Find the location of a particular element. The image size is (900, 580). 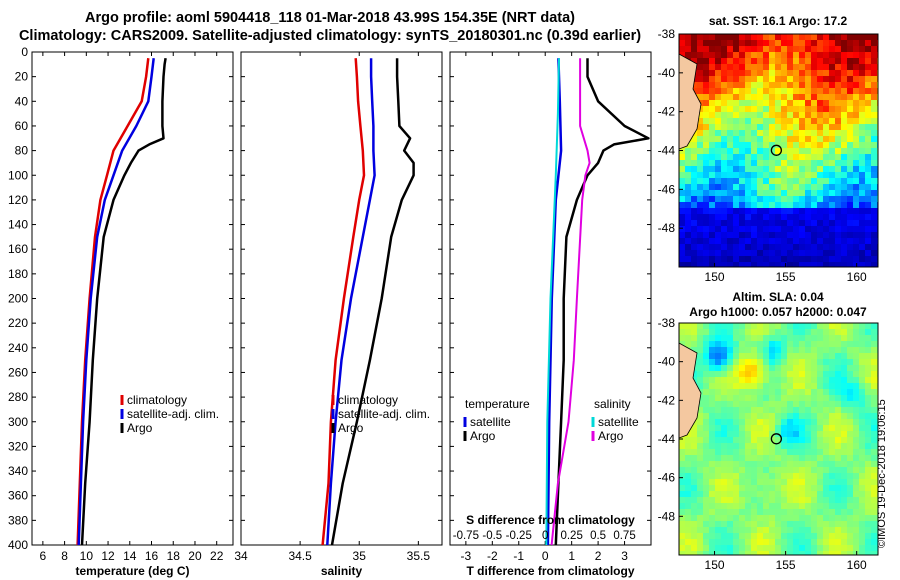

diff-legend-t-label: Argo is located at coordinates (483, 436).